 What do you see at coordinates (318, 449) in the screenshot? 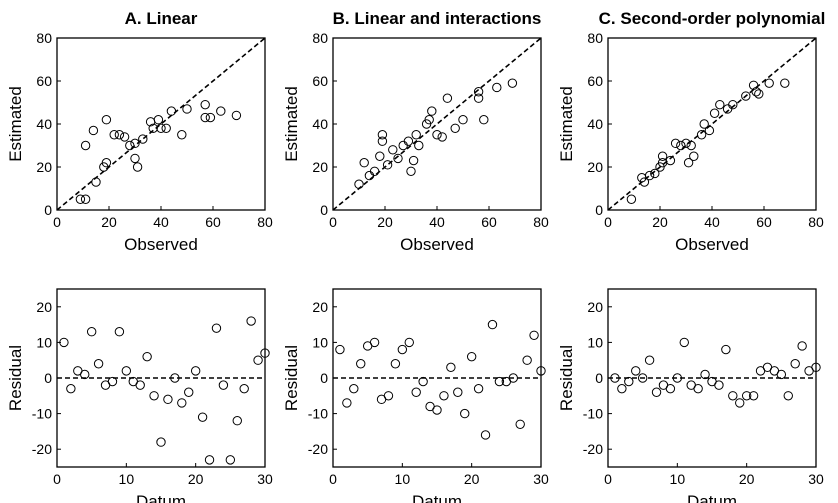
I see `chart-4-ytick-label: -20` at bounding box center [318, 449].